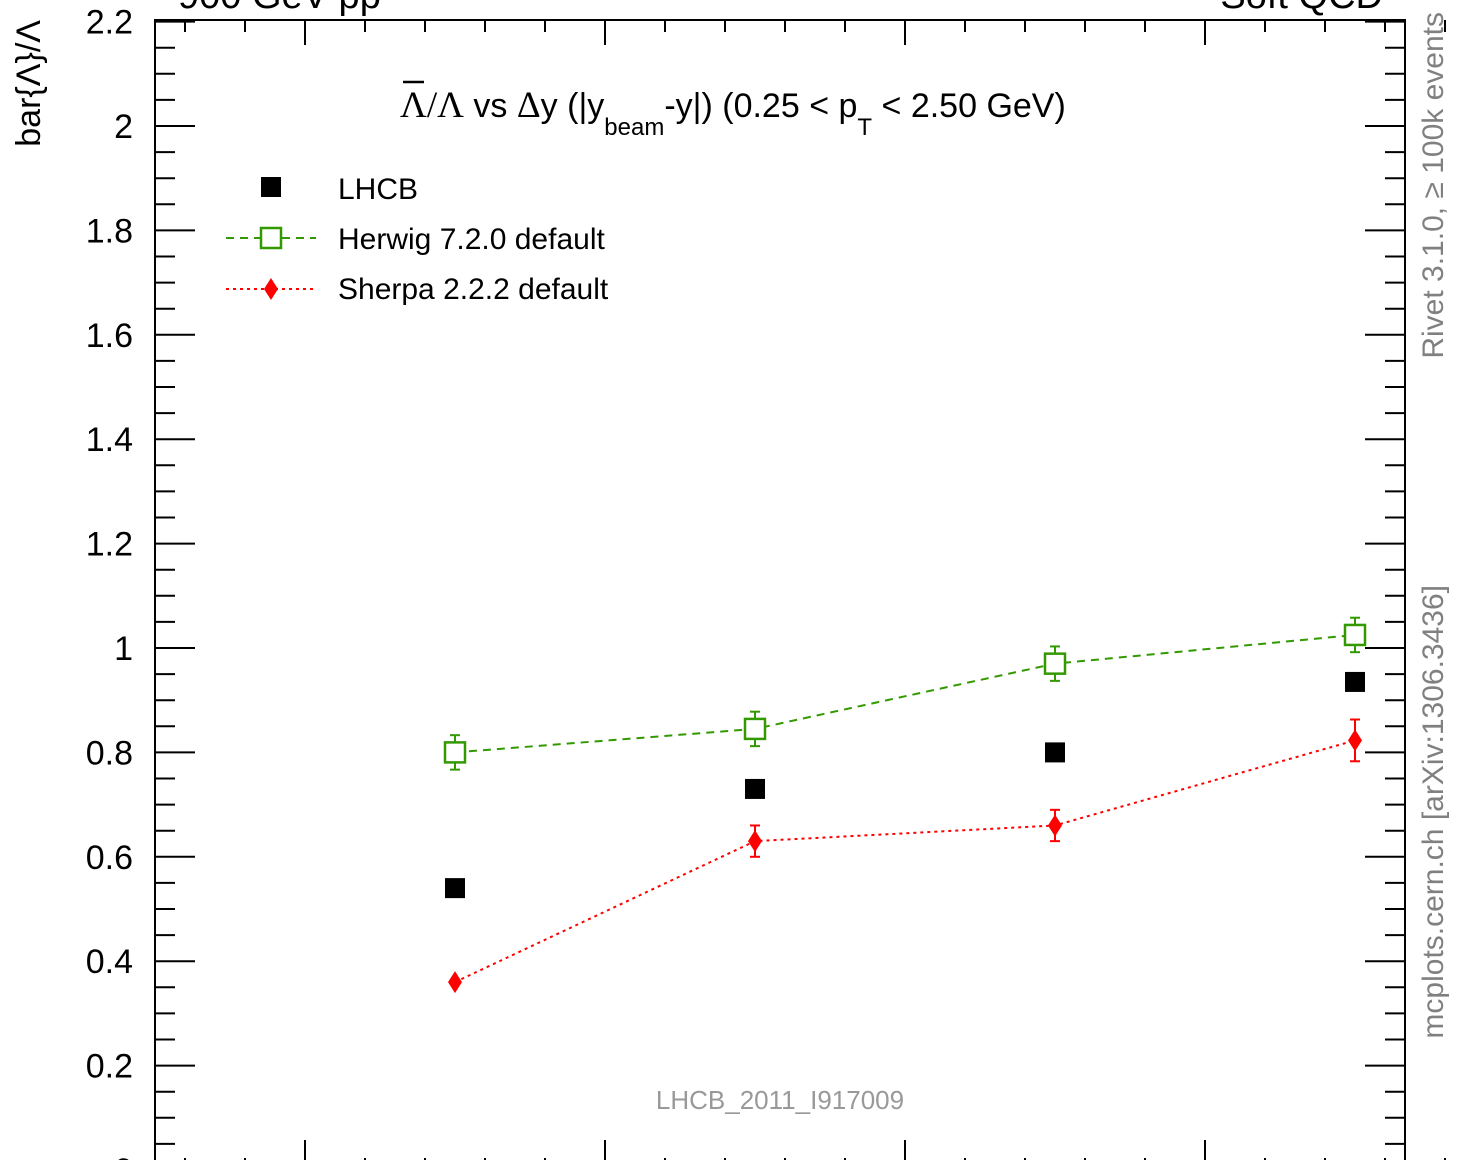  What do you see at coordinates (1301, 8) in the screenshot?
I see `header-right: Soft QCD` at bounding box center [1301, 8].